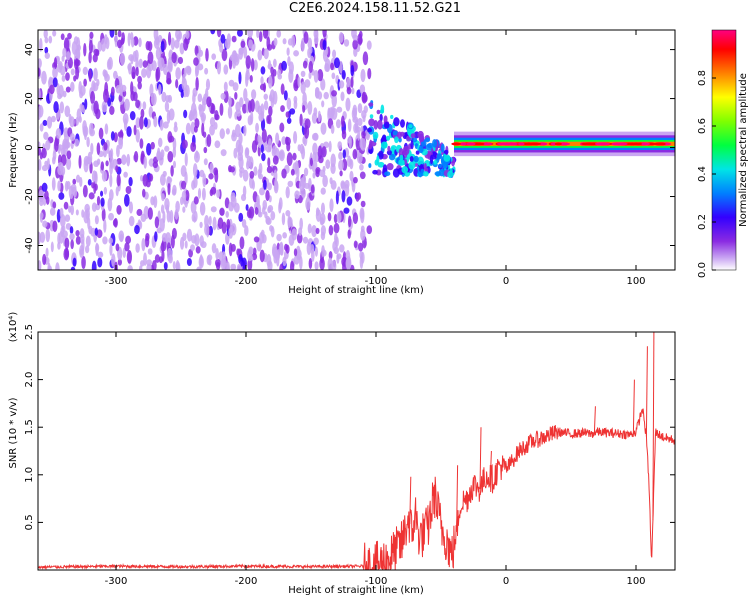 The width and height of the screenshot is (750, 600). Describe the element at coordinates (13, 432) in the screenshot. I see `snr-y-label: SNR (10 * v/v)` at that location.